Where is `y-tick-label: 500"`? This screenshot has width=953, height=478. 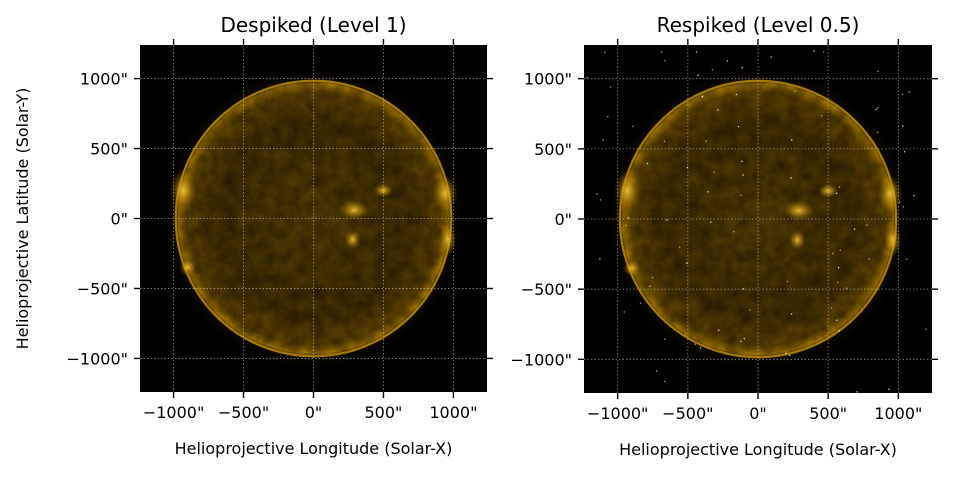
y-tick-label: 500" is located at coordinates (553, 149).